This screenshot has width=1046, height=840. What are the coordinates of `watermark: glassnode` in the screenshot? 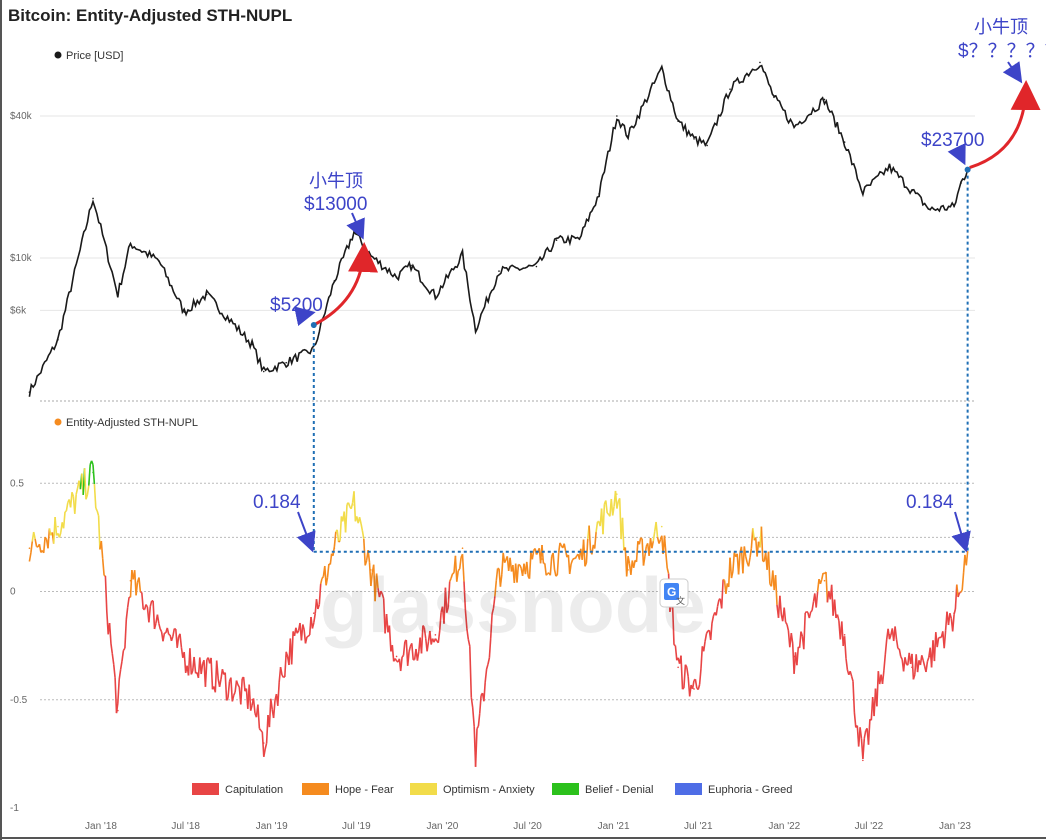 It's located at (513, 605).